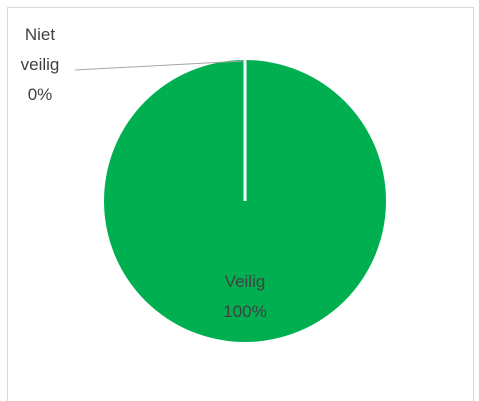 The image size is (479, 401). I want to click on data-label-niet-veilig-line2: veilig, so click(40, 64).